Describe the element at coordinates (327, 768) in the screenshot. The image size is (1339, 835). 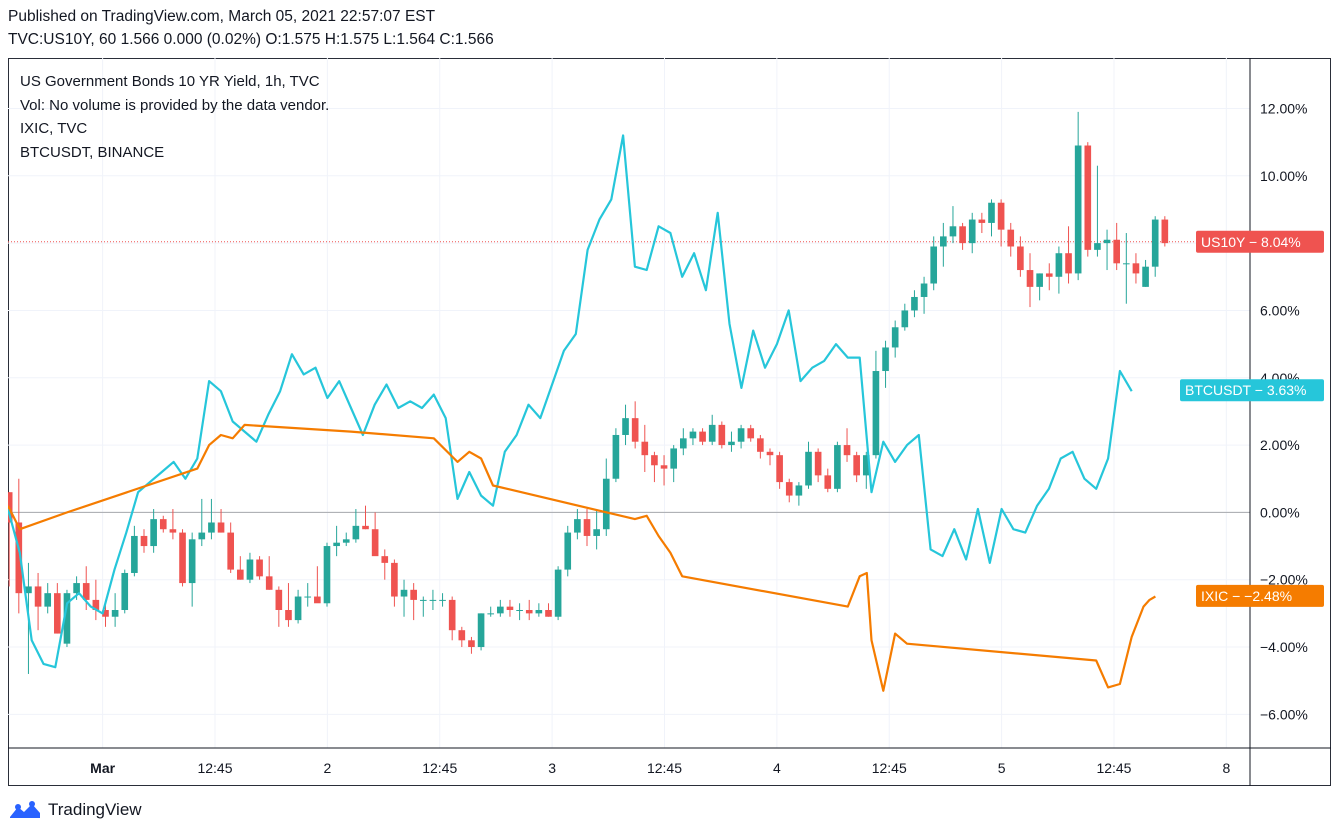
I see `x-tick-label: 2` at that location.